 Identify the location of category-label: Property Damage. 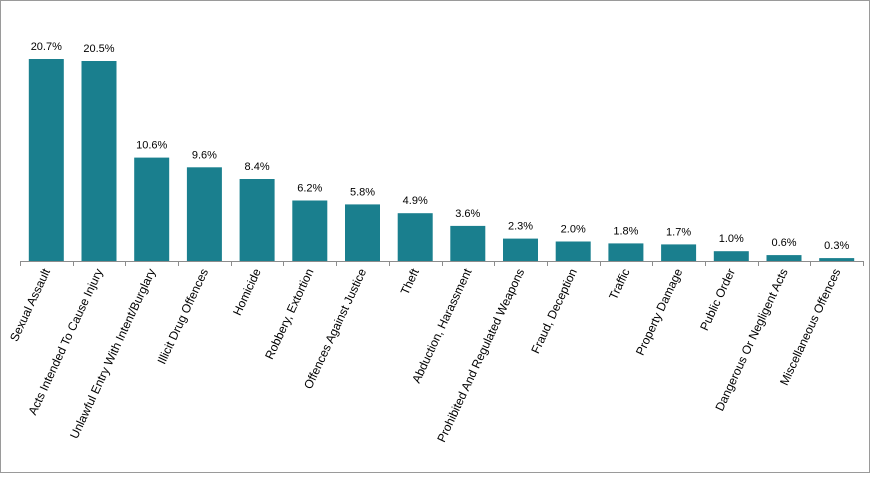
(659, 311).